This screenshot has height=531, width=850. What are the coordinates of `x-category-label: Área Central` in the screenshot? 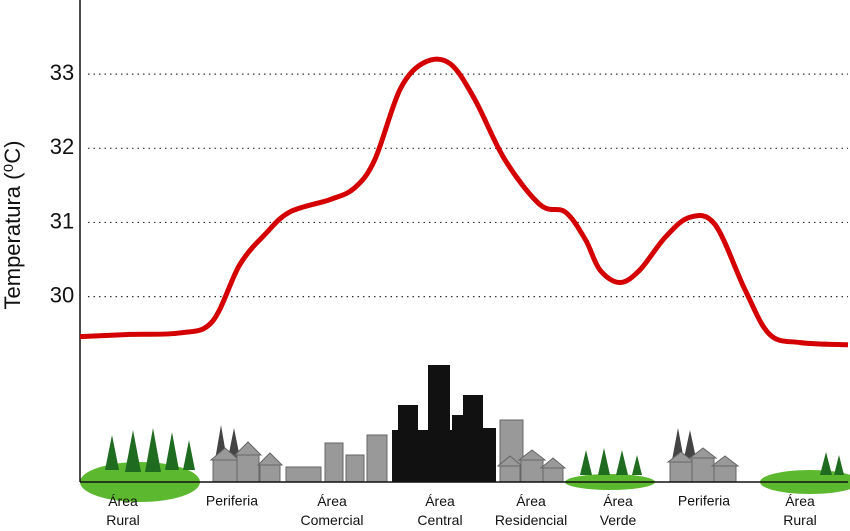 It's located at (439, 510).